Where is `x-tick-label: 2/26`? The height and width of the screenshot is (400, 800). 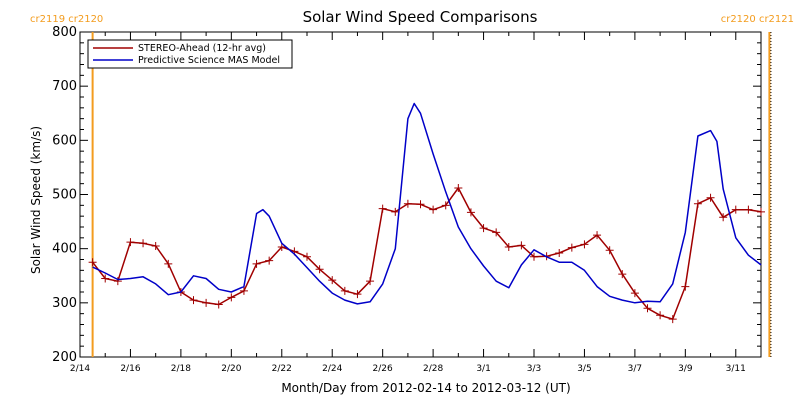 x-tick-label: 2/26 is located at coordinates (383, 369).